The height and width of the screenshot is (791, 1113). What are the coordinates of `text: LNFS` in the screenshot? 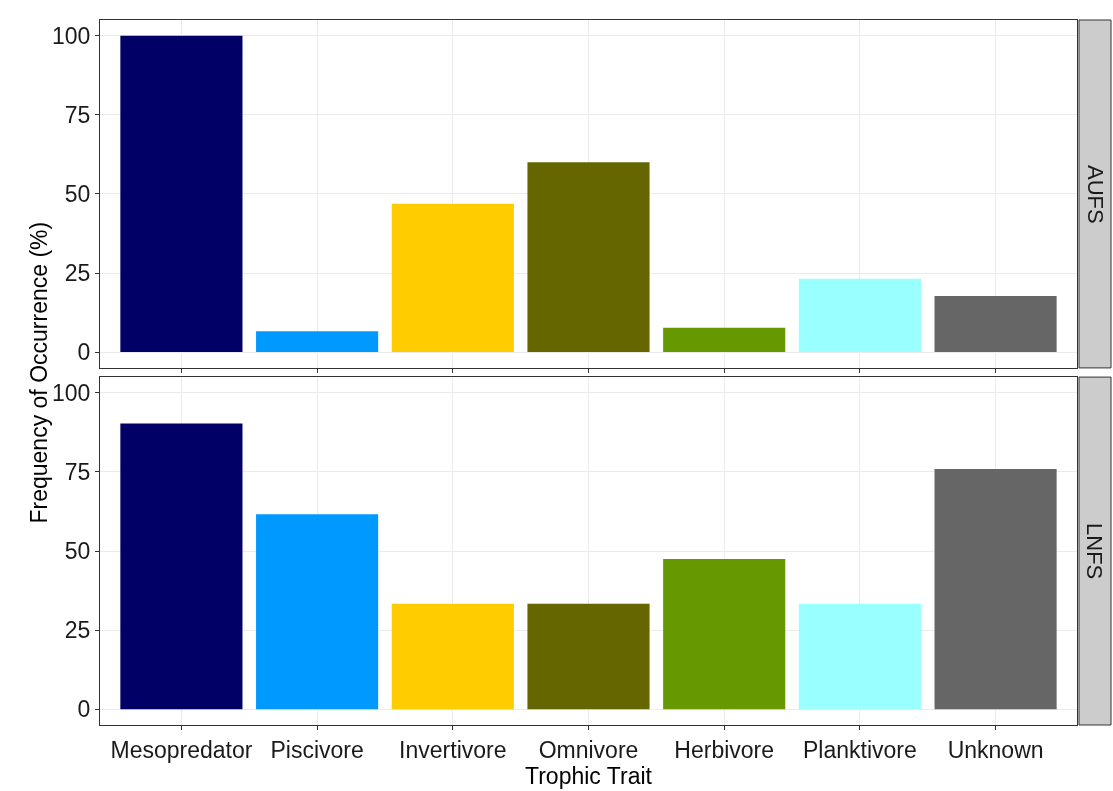 It's located at (1095, 551).